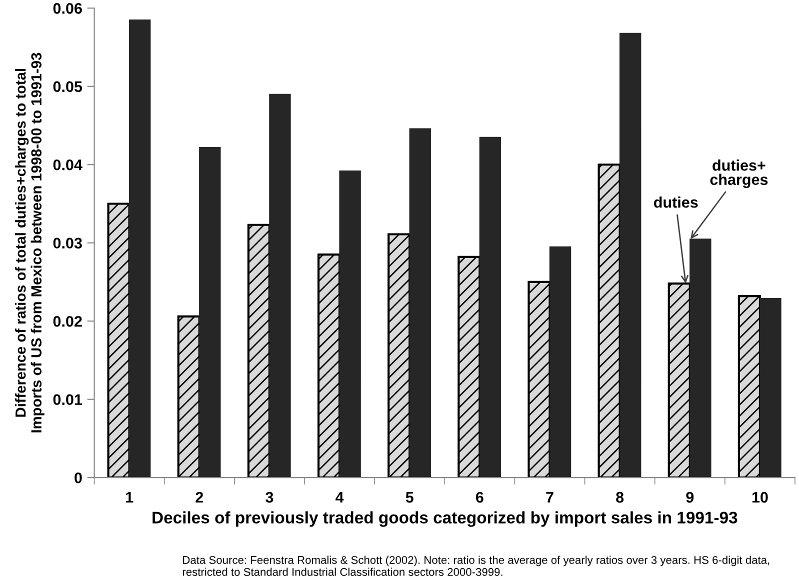 The width and height of the screenshot is (799, 581). Describe the element at coordinates (620, 497) in the screenshot. I see `x-tick-label: 8` at that location.